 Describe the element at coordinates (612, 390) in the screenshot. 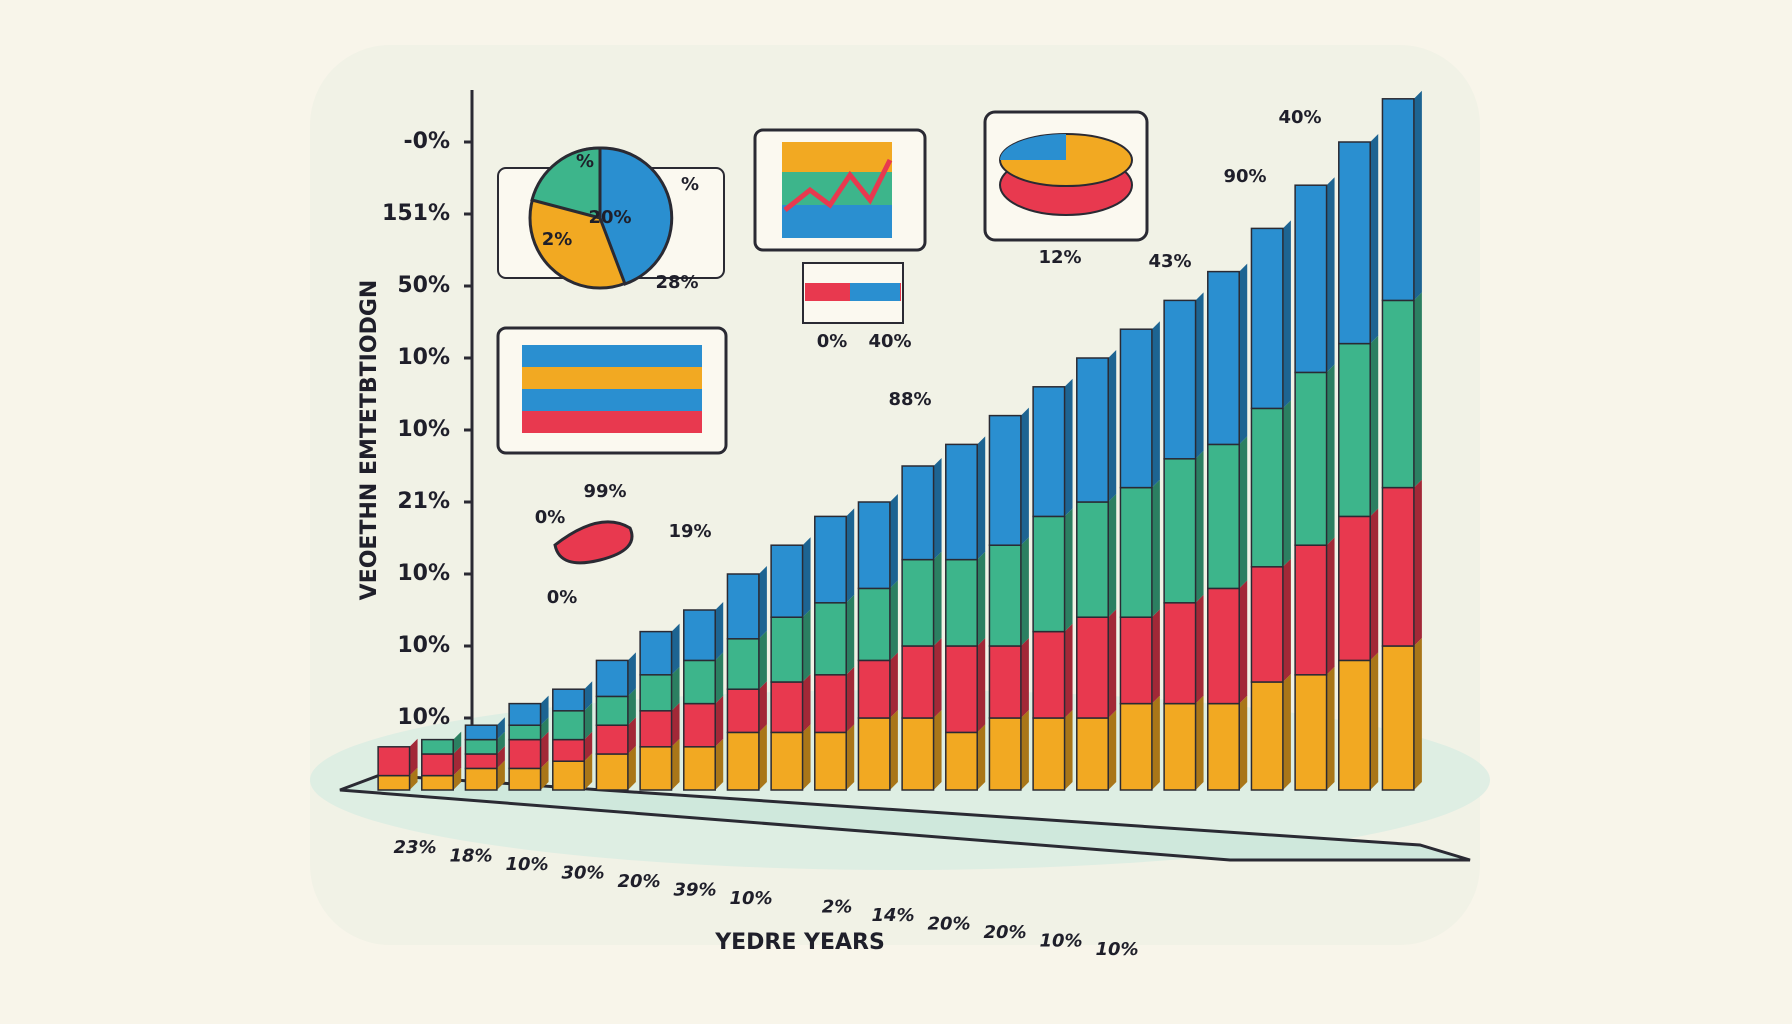

I see `inset-table` at that location.